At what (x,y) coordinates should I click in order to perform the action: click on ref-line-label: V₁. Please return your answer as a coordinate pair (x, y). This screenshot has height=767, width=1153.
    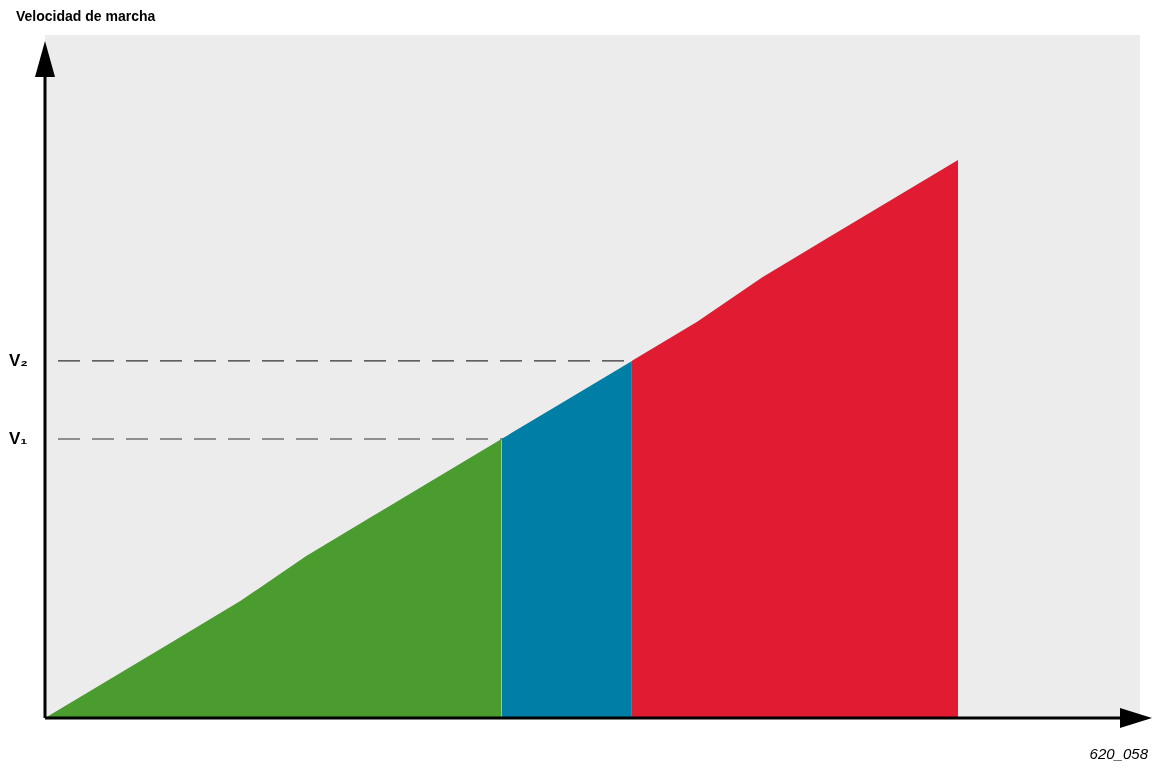
    Looking at the image, I should click on (18, 438).